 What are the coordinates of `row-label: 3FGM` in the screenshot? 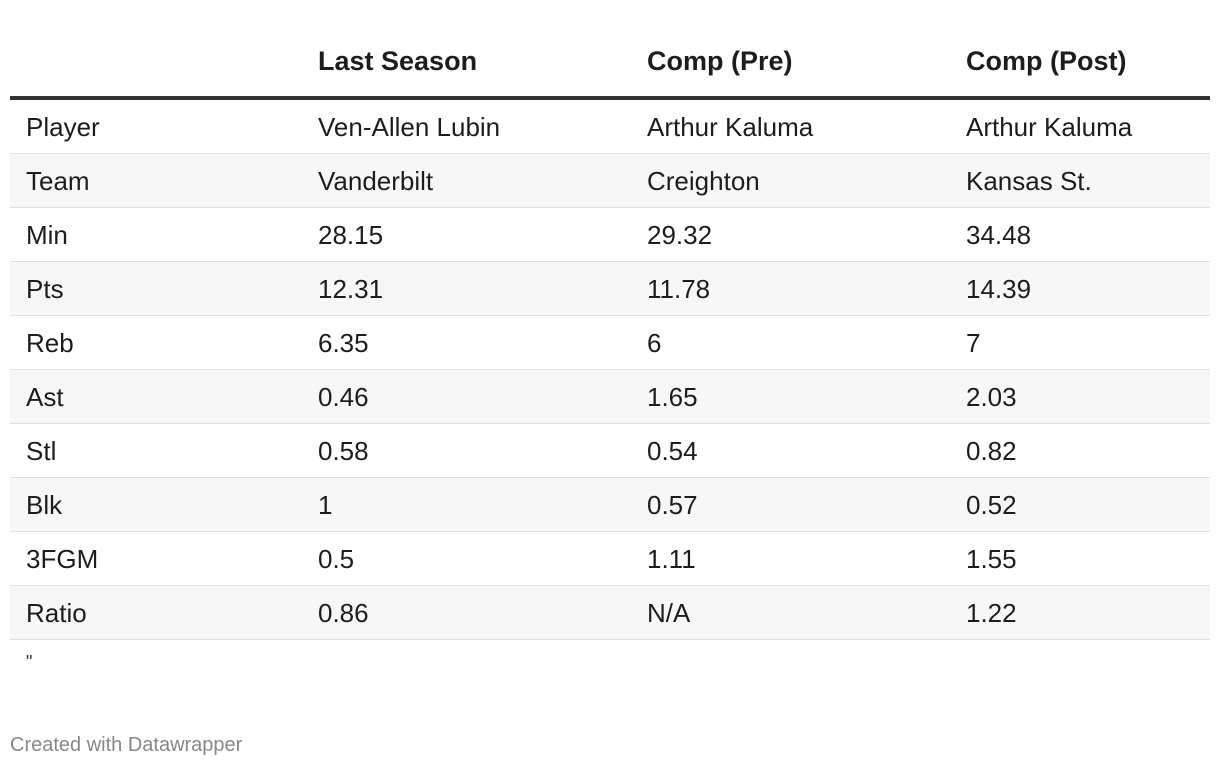 It's located at (62, 559).